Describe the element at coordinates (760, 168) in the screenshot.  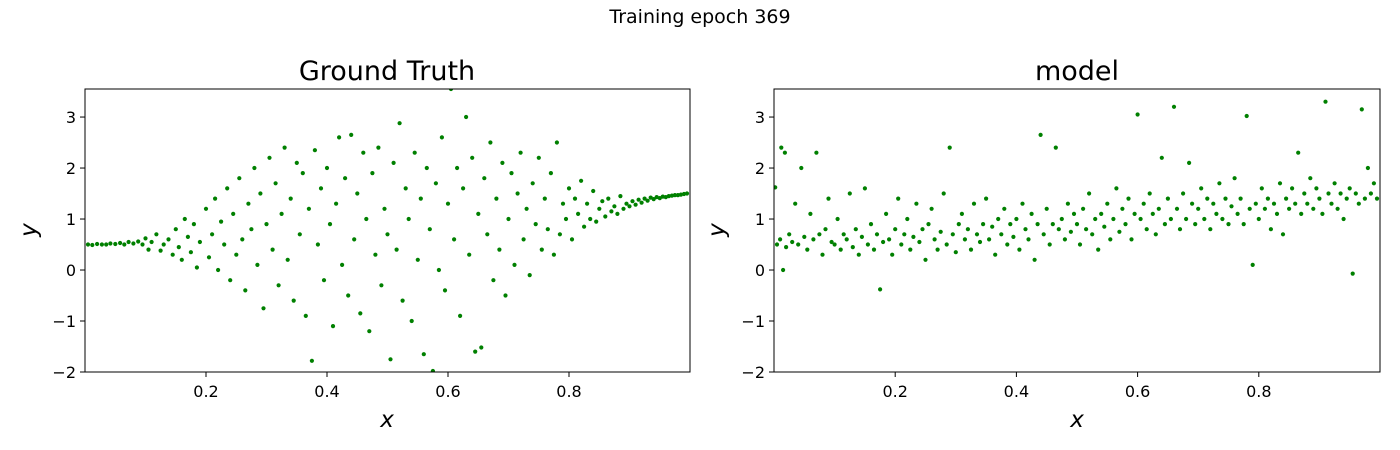
I see `y-tick-label: 2` at that location.